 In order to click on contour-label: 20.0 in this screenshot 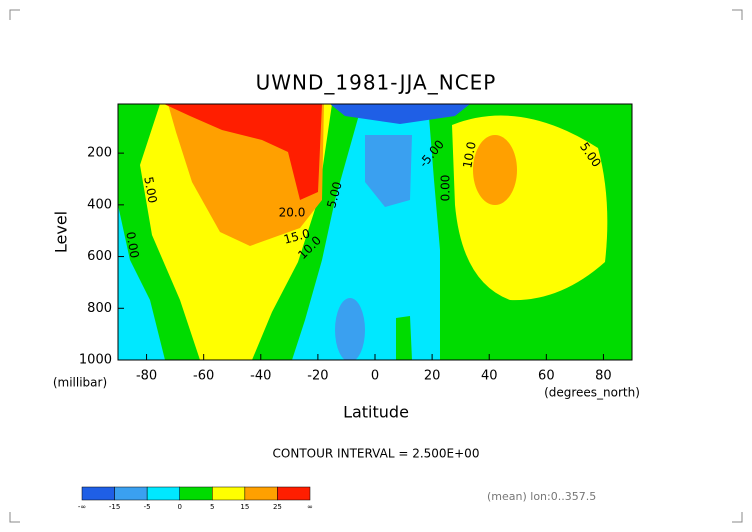, I will do `click(292, 213)`.